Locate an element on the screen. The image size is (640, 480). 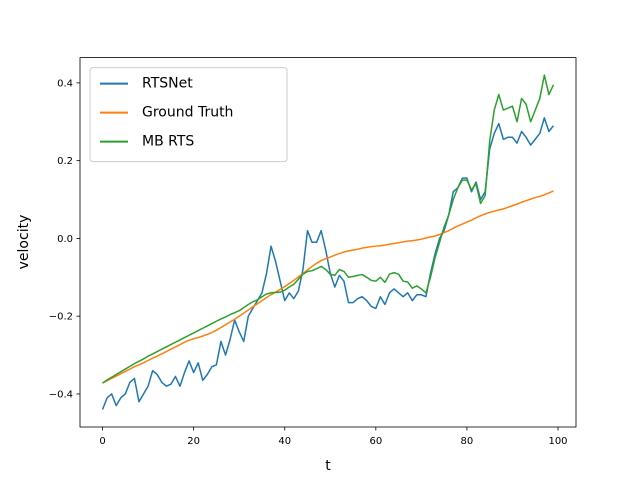
y-axis-label: velocity is located at coordinates (24, 242).